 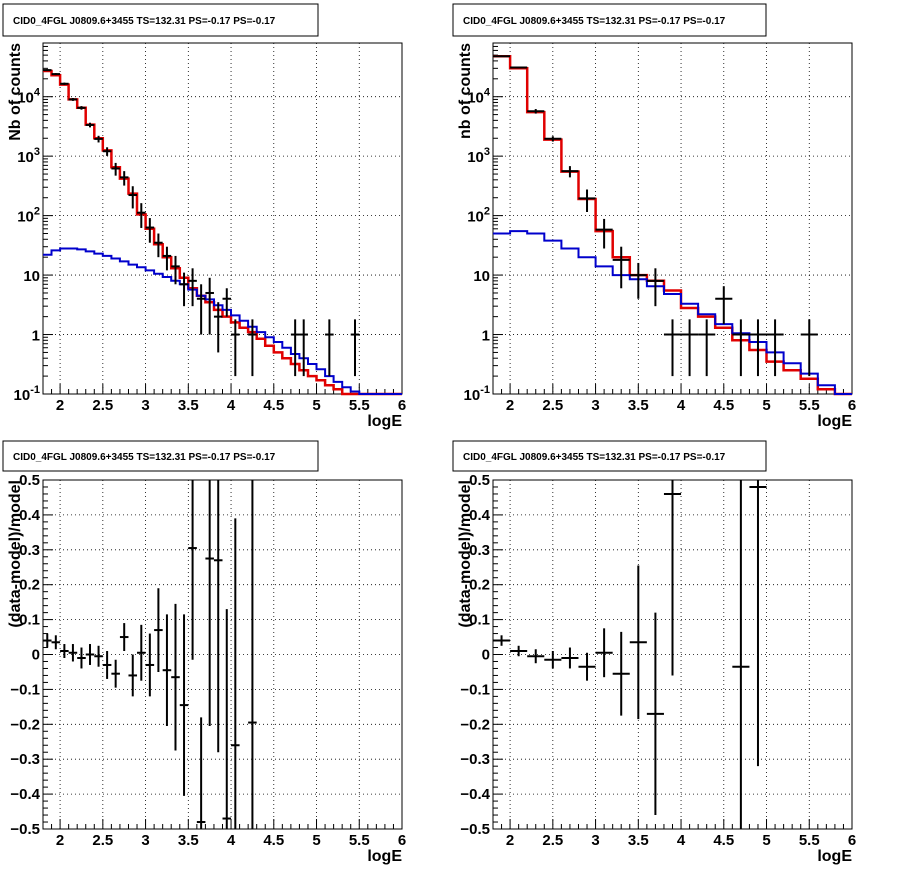 What do you see at coordinates (15, 92) in the screenshot?
I see `y-axis-label: Nb of counts` at bounding box center [15, 92].